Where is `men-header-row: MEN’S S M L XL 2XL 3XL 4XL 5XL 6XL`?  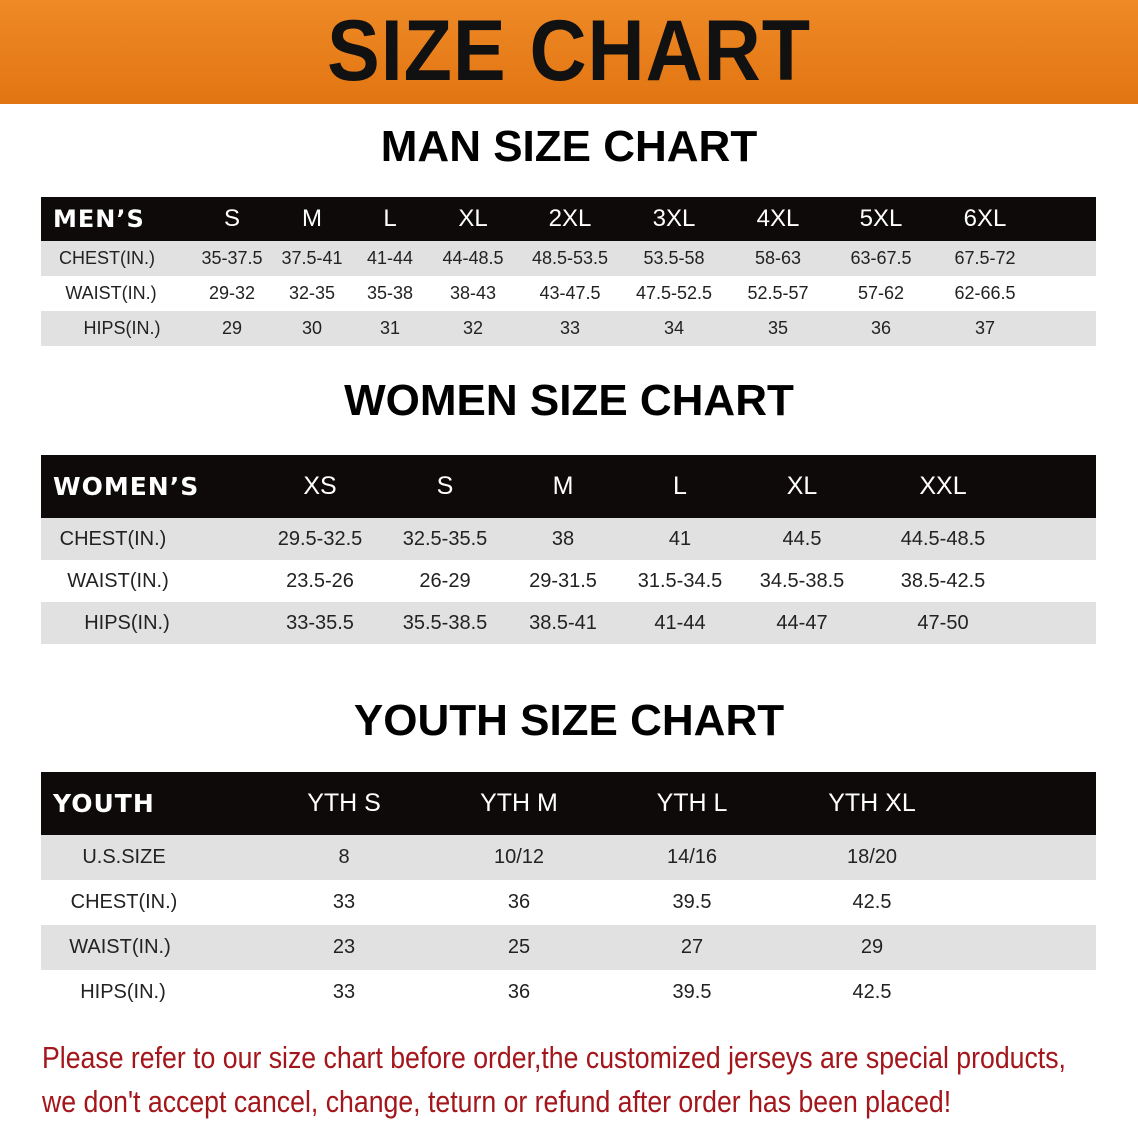 men-header-row: MEN’S S M L XL 2XL 3XL 4XL 5XL 6XL is located at coordinates (568, 219).